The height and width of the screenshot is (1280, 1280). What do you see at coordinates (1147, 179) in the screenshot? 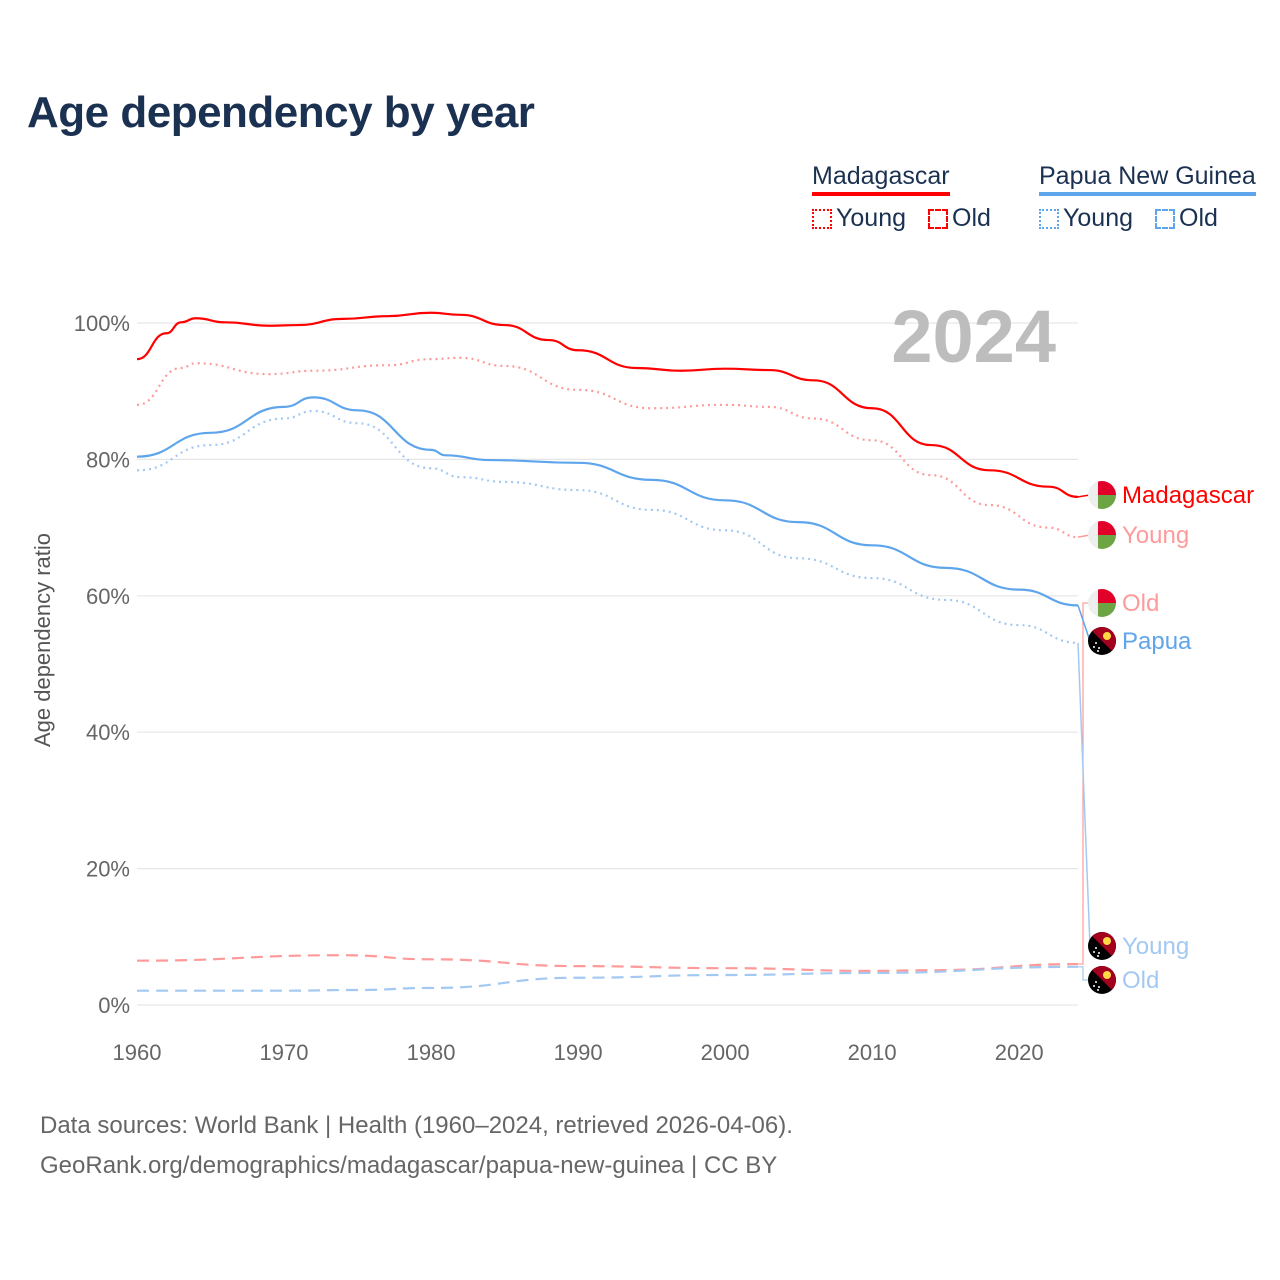
I see `legend-country-png: Papua New Guinea` at bounding box center [1147, 179].